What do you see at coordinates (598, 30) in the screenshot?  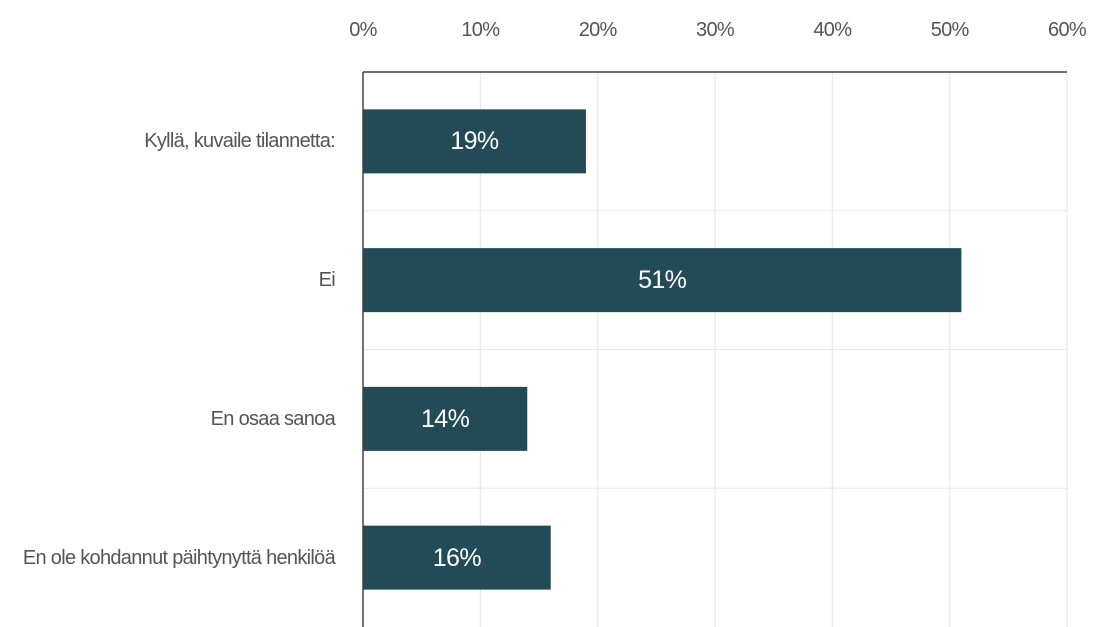 I see `x-tick-label: 20%` at bounding box center [598, 30].